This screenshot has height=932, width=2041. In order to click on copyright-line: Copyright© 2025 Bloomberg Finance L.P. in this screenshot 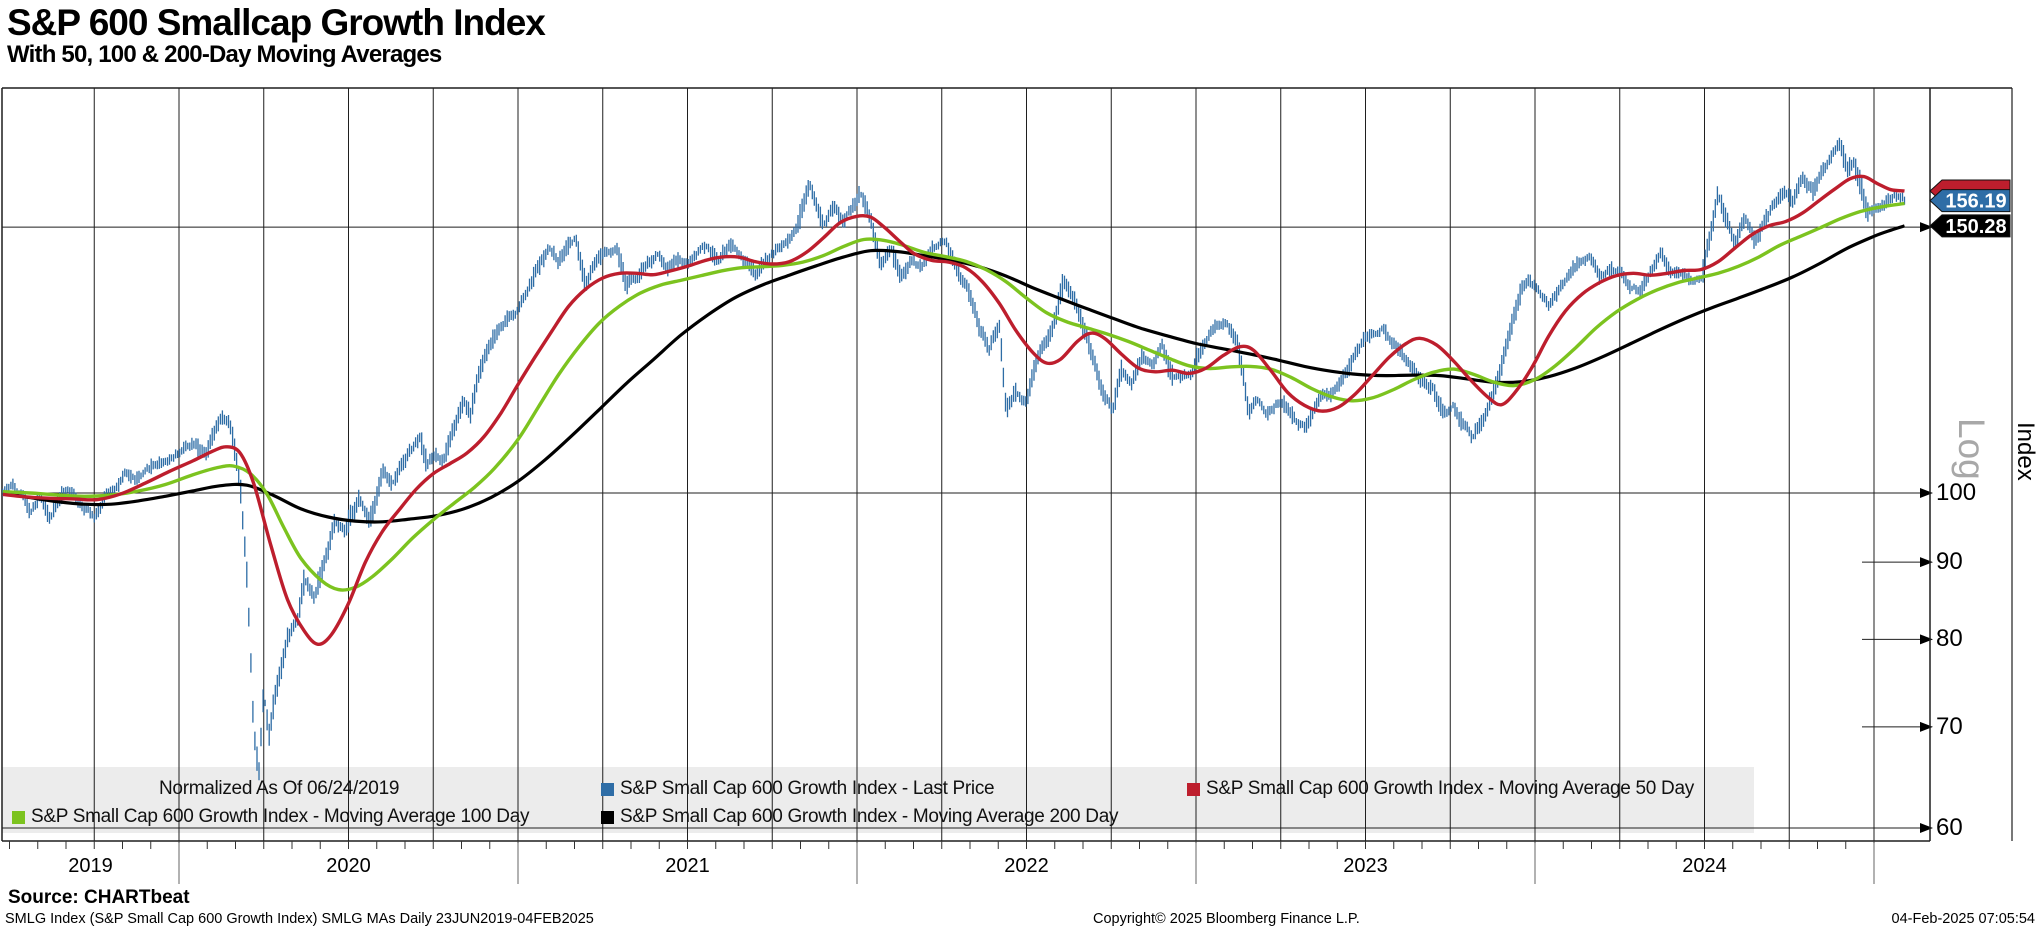, I will do `click(1226, 919)`.